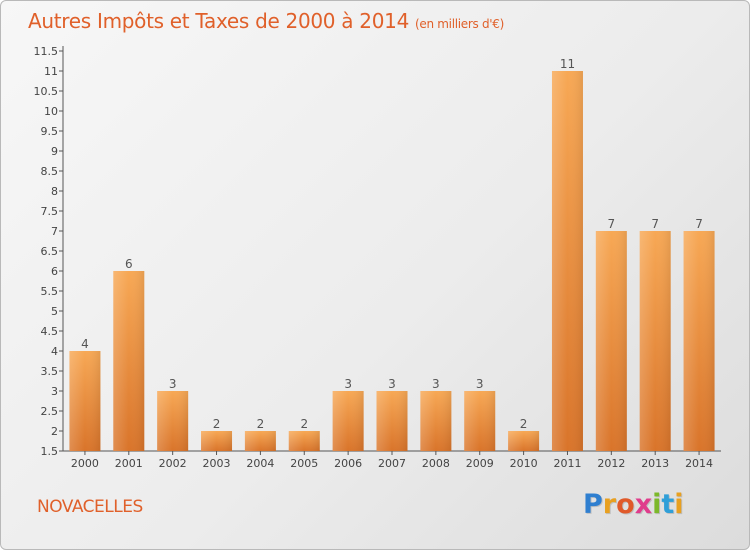 The height and width of the screenshot is (550, 750). I want to click on x-tick-label: 2002, so click(173, 463).